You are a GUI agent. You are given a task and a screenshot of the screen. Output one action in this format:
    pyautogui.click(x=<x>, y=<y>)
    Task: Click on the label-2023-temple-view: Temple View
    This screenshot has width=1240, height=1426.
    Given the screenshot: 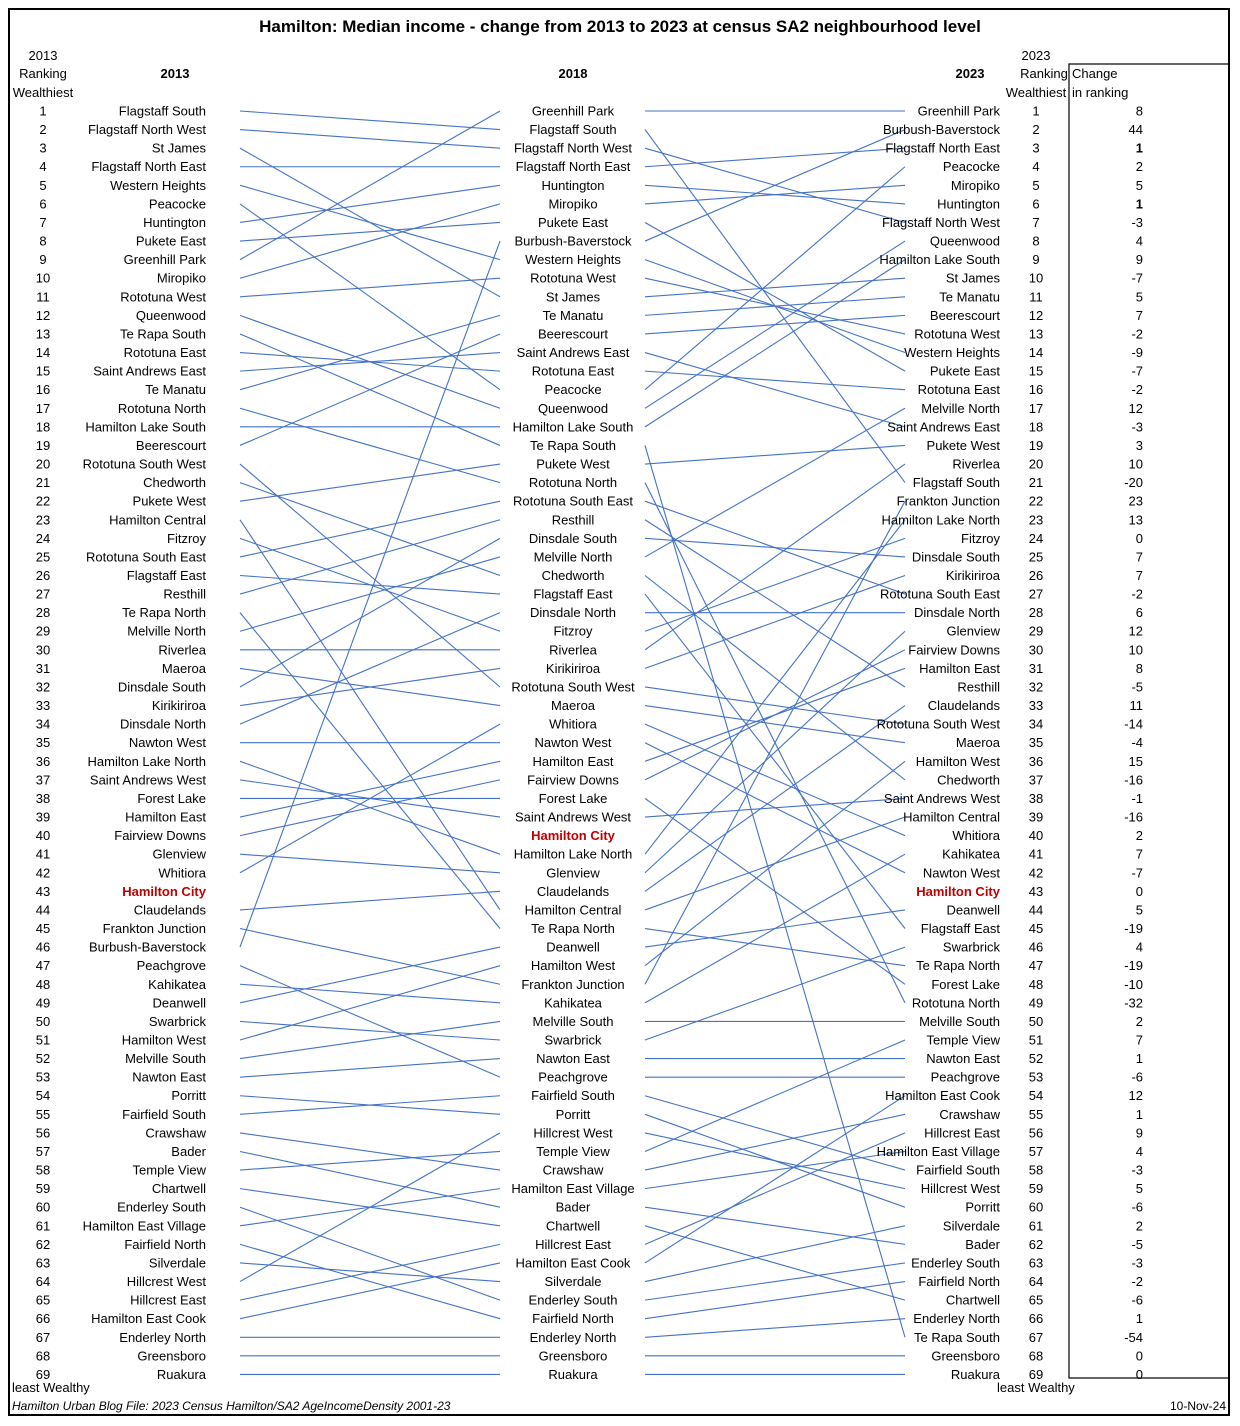 What is the action you would take?
    pyautogui.click(x=964, y=1040)
    